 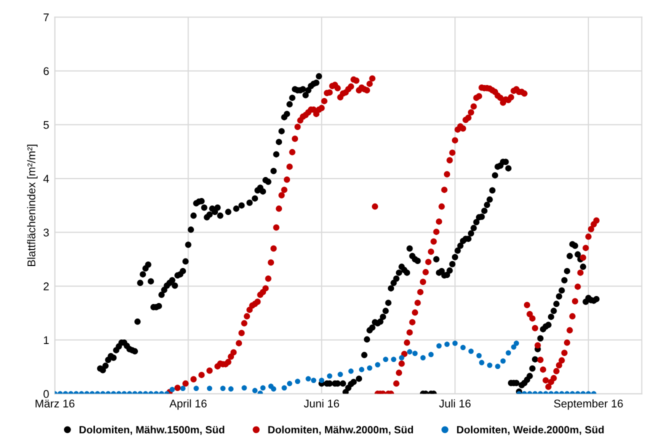 I want to click on y-axis-title: Blattflächenindex [m²/m²], so click(x=32, y=205).